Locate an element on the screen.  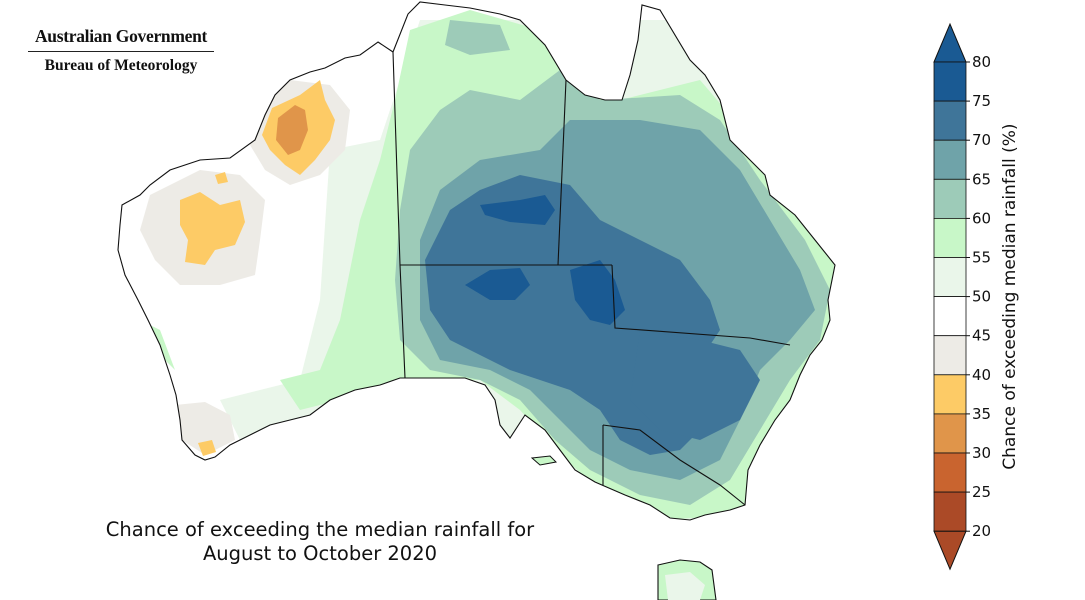
colorbar-tick-label: 25 is located at coordinates (981, 492).